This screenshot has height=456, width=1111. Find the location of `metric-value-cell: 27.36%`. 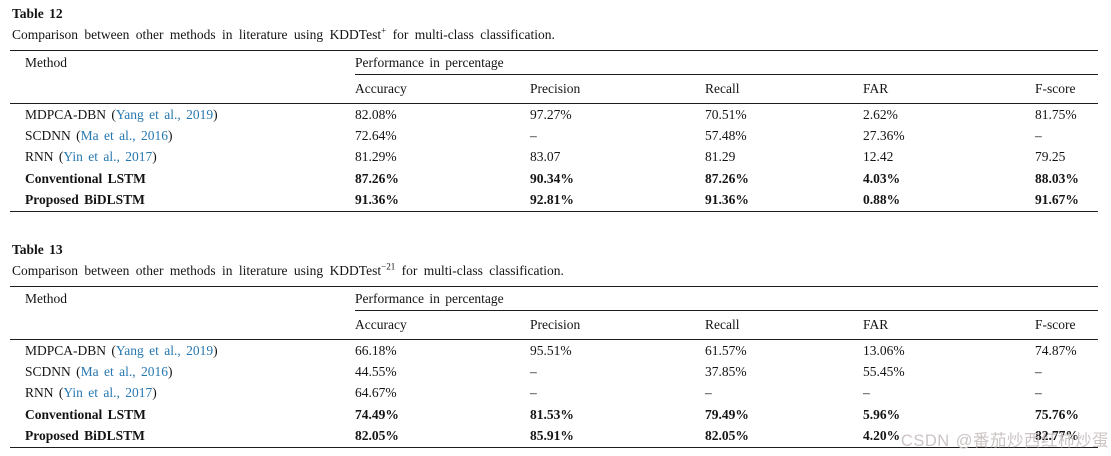

metric-value-cell: 27.36% is located at coordinates (884, 136).